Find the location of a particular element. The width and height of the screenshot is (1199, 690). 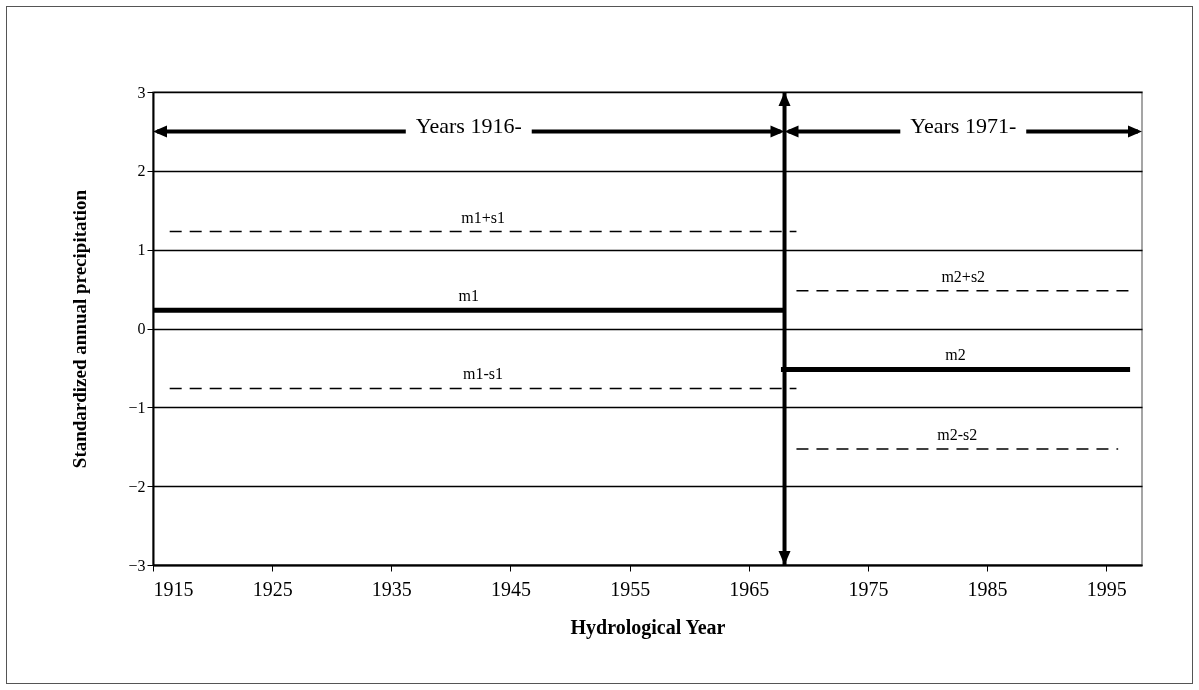

series-label: m2 is located at coordinates (955, 355).